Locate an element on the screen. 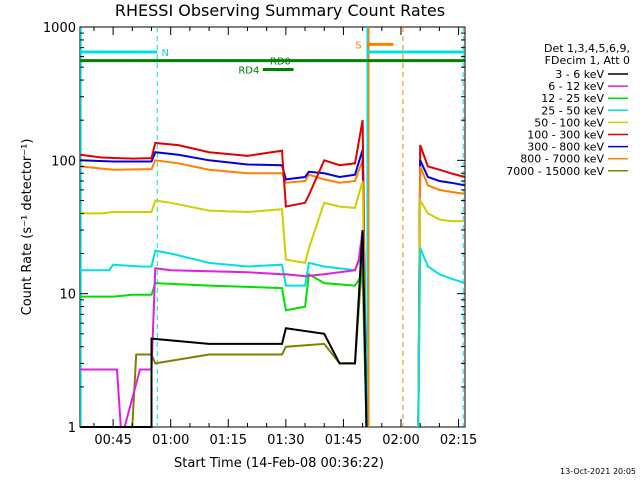 This screenshot has width=640, height=480. x-axis-label: Start Time (14-Feb-08 00:36:22) is located at coordinates (279, 463).